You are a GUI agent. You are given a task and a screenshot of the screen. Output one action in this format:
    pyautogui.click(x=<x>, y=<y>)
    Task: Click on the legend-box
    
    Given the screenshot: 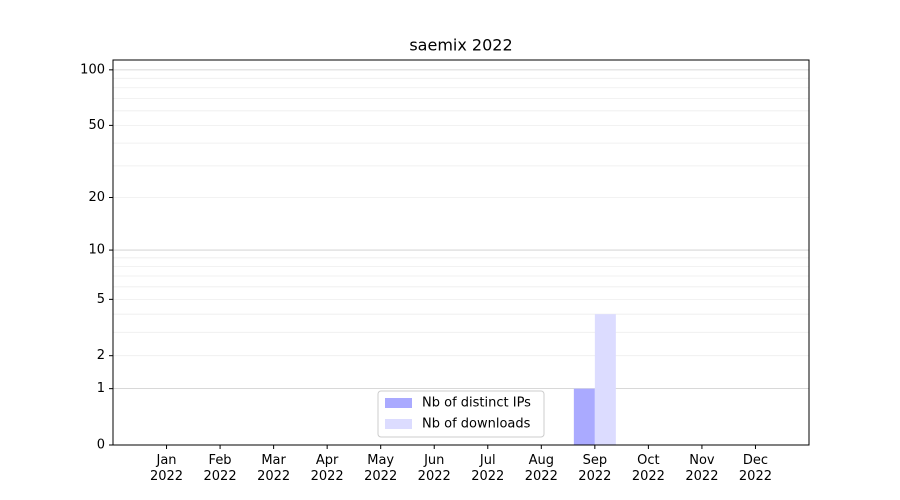 What is the action you would take?
    pyautogui.click(x=461, y=414)
    